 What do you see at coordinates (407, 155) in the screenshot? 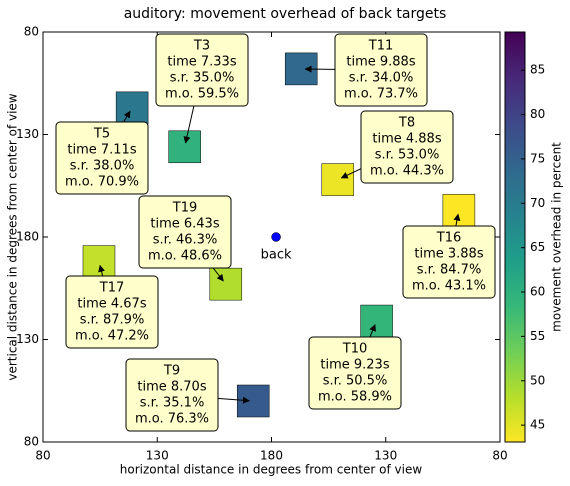
I see `annotation-text: s.r. 53.0%` at bounding box center [407, 155].